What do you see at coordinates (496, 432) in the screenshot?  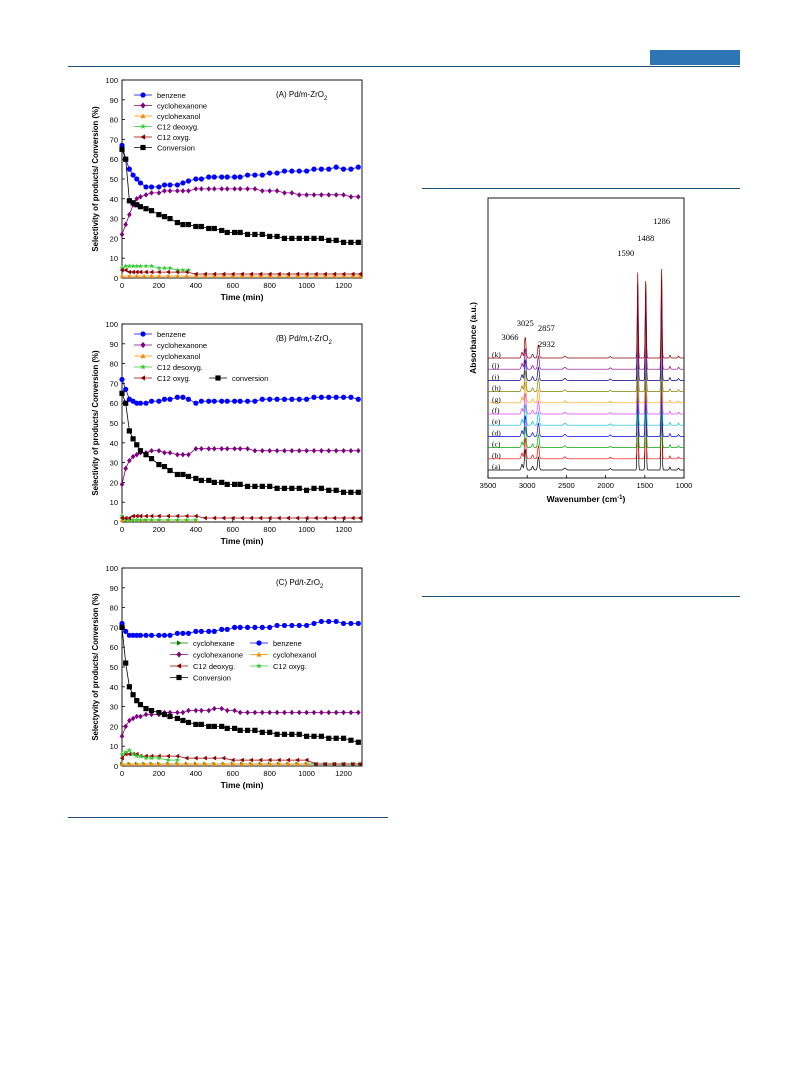 I see `spectrum-label: (d)` at bounding box center [496, 432].